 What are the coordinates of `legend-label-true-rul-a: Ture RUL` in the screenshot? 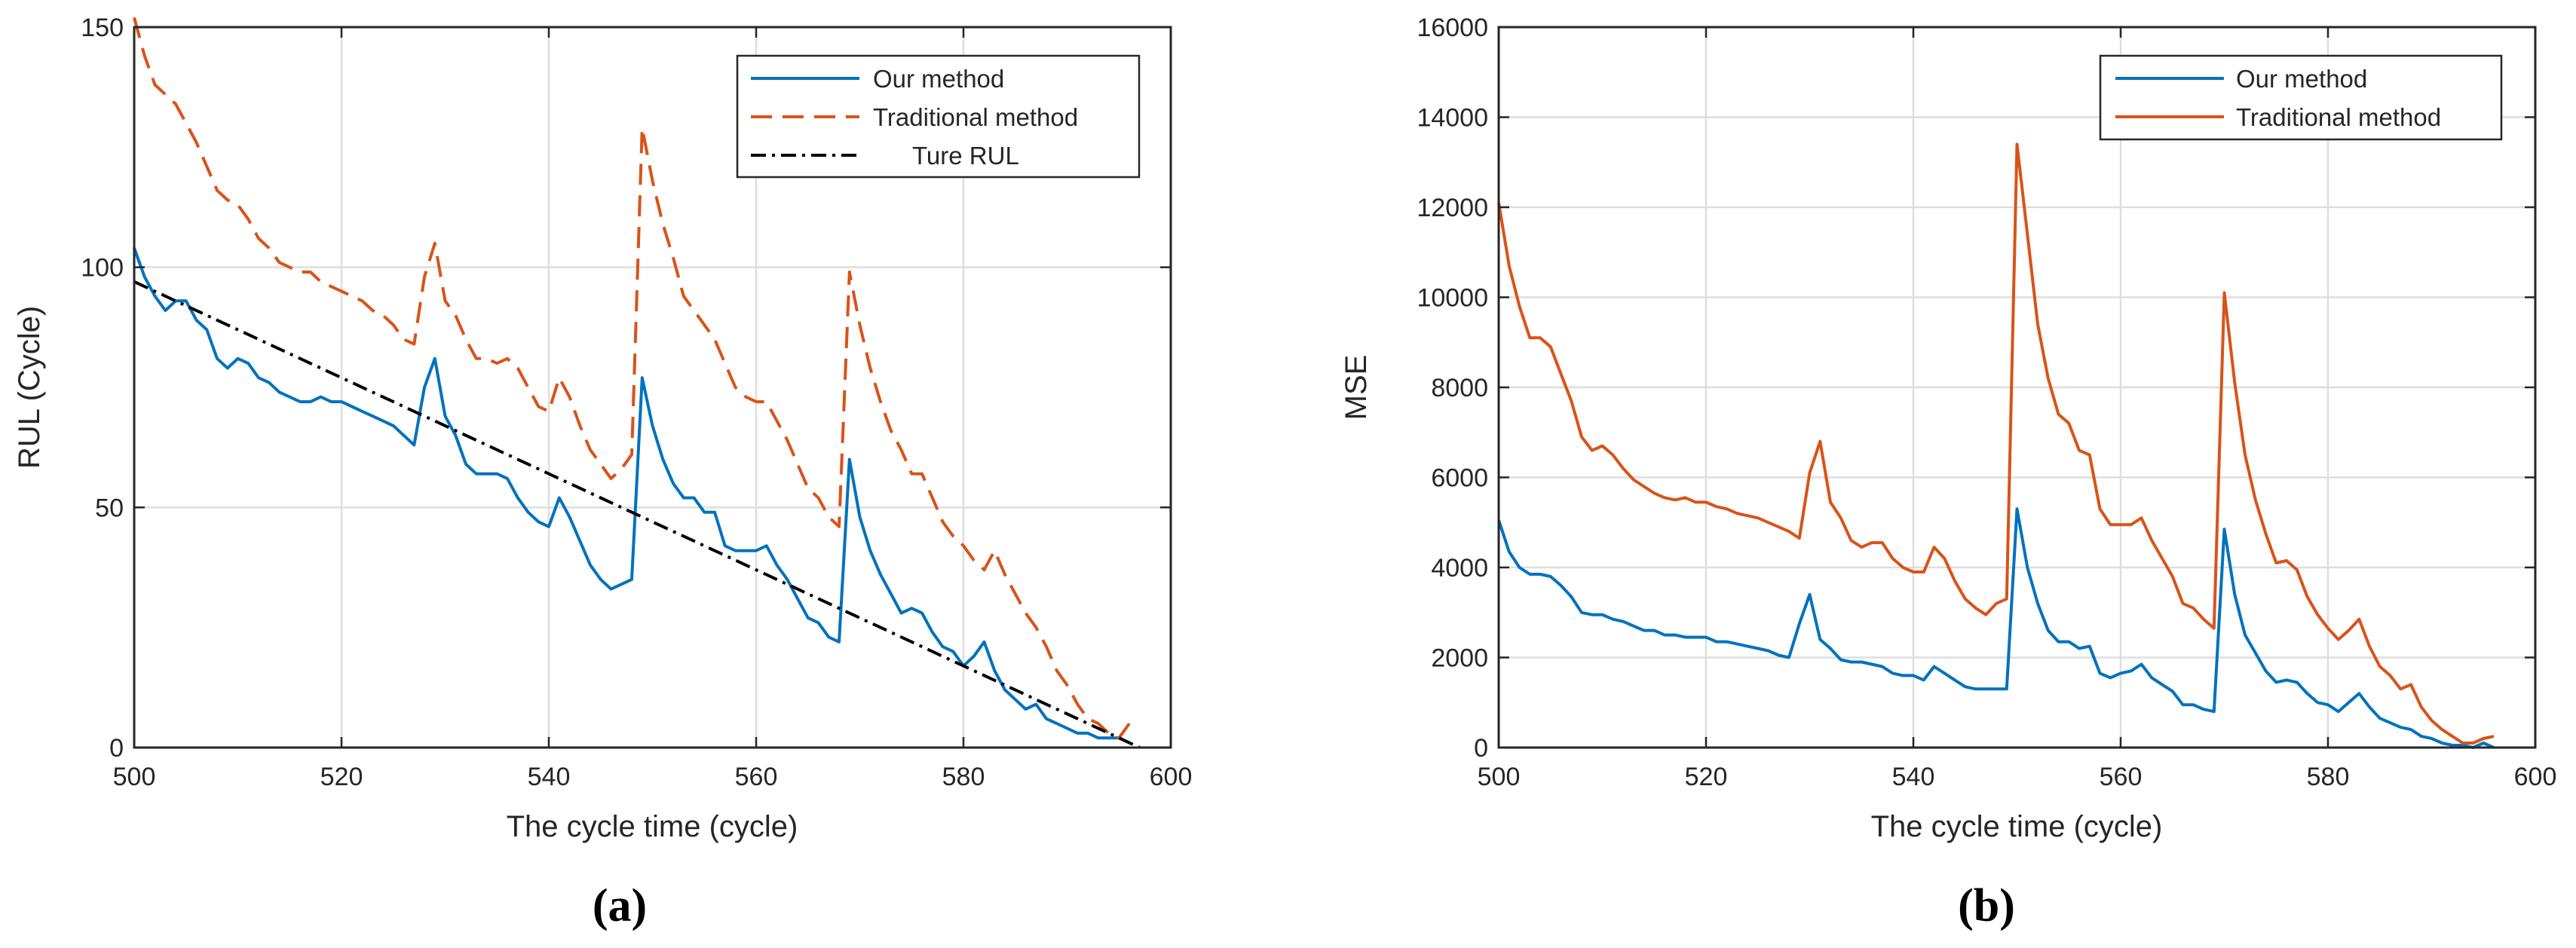 It's located at (965, 156).